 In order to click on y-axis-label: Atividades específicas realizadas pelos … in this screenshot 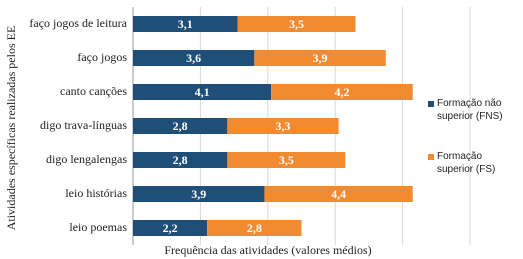, I will do `click(11, 128)`.